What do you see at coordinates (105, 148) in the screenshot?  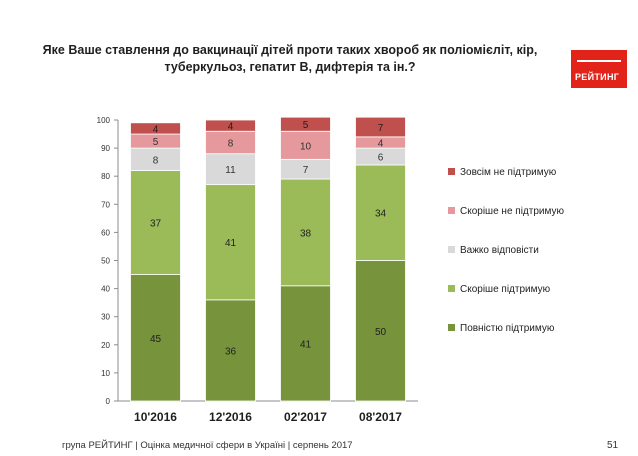 I see `y-tick-label: 90` at bounding box center [105, 148].